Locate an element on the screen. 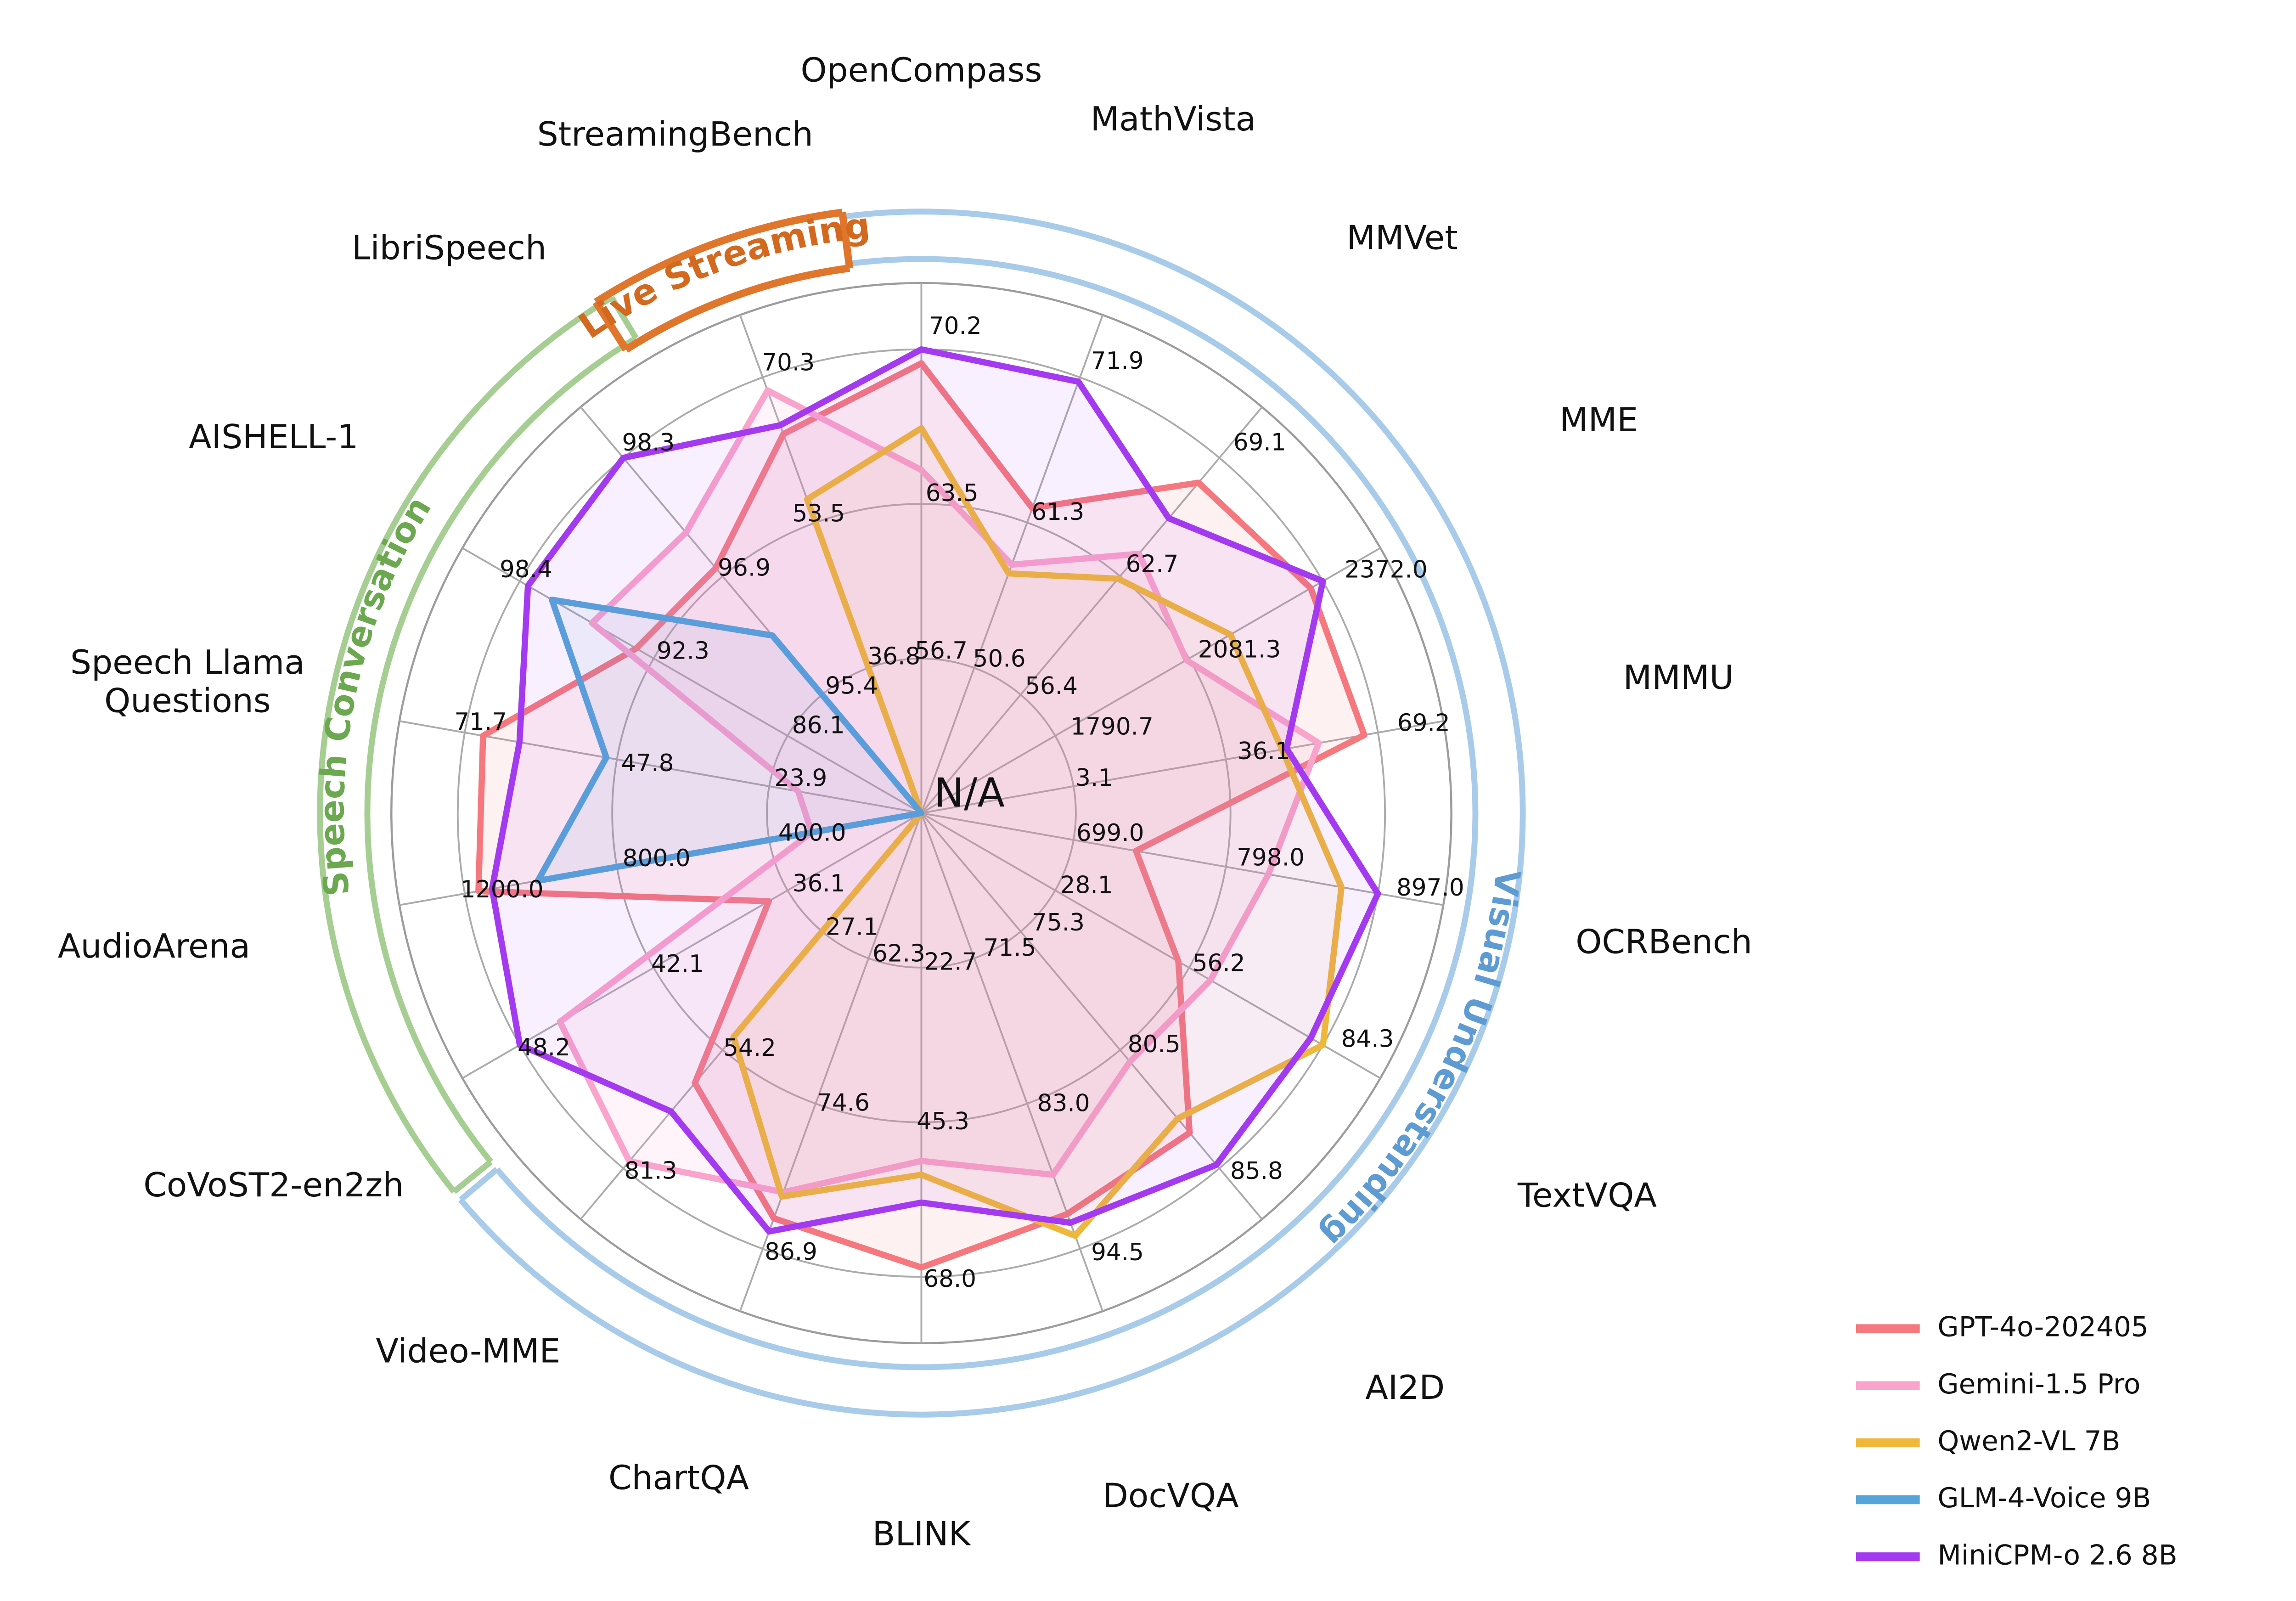 This screenshot has width=2296, height=1601. legend-item-minicpm-o-2-6-8b: MiniCPM-o 2.6 8B is located at coordinates (2017, 1555).